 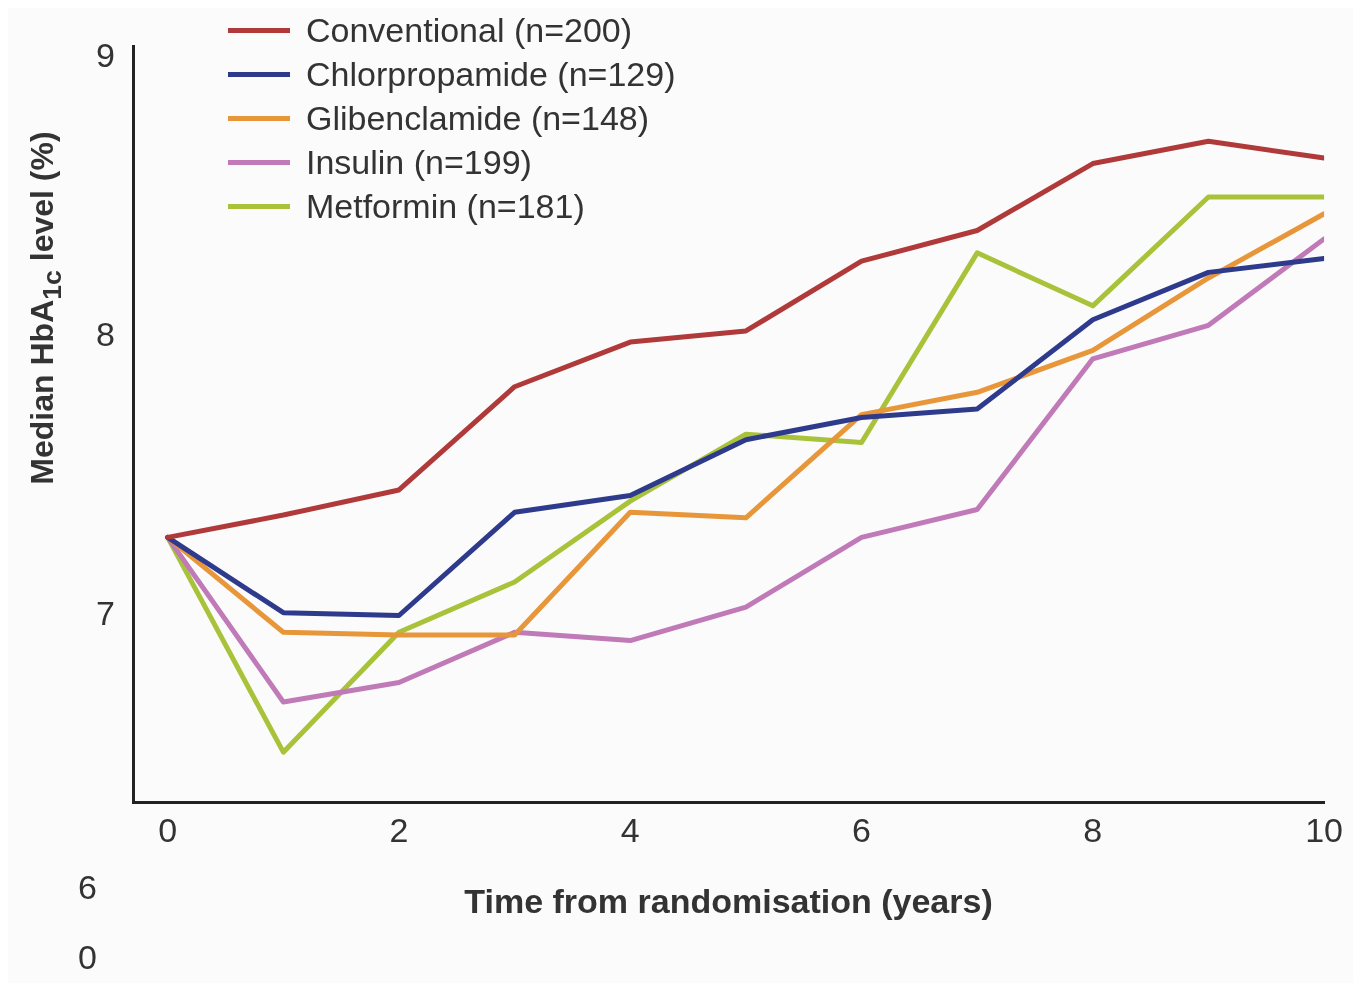 What do you see at coordinates (1093, 830) in the screenshot?
I see `x-tick-label: 8` at bounding box center [1093, 830].